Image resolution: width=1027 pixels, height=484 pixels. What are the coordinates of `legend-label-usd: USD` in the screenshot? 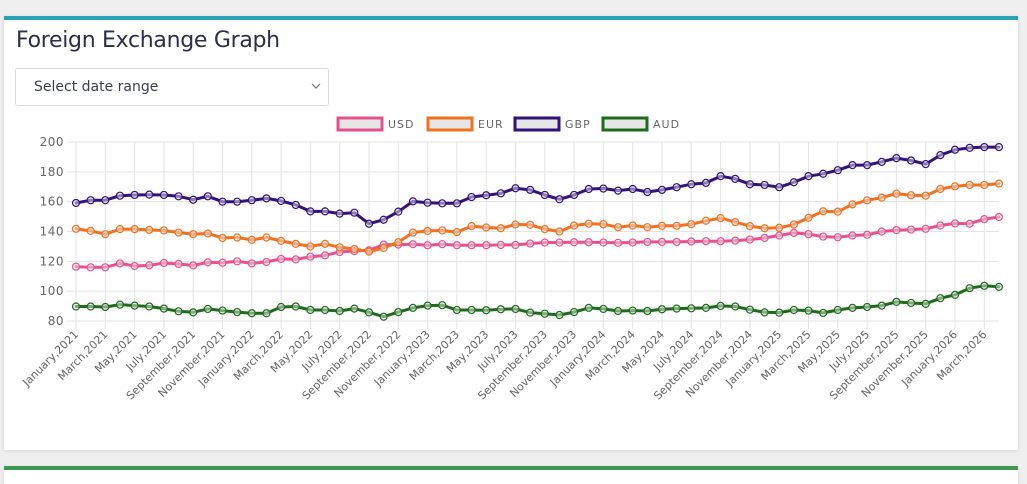 It's located at (401, 124).